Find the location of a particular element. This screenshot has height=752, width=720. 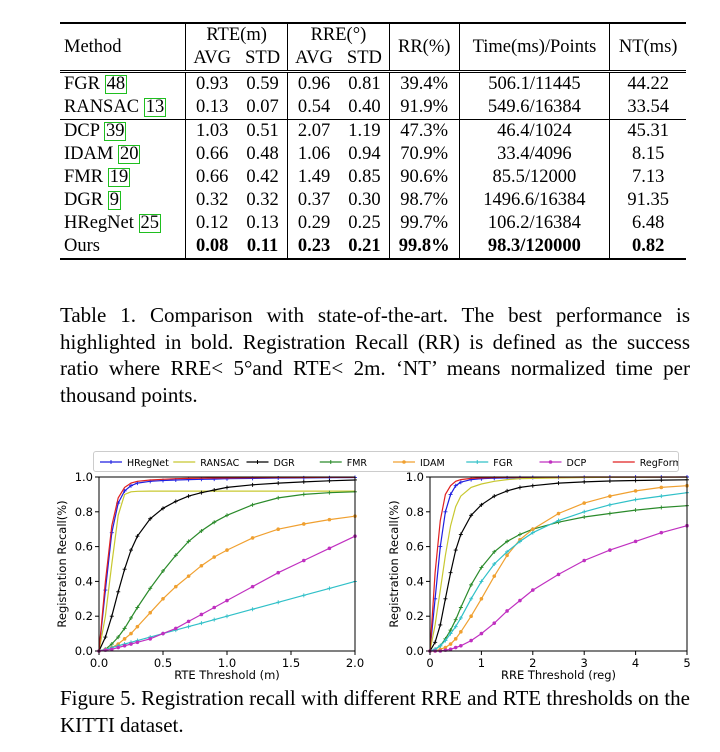

rte-avg-cell: 0.12 is located at coordinates (212, 223).